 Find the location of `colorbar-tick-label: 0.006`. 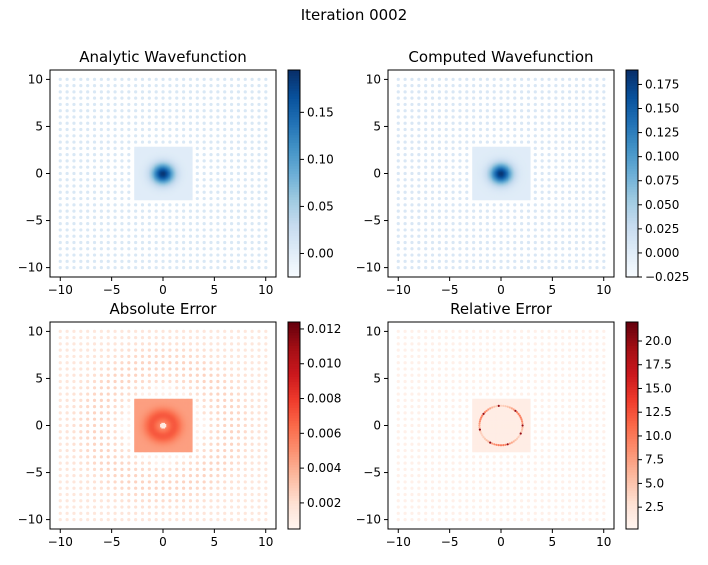

colorbar-tick-label: 0.006 is located at coordinates (324, 433).